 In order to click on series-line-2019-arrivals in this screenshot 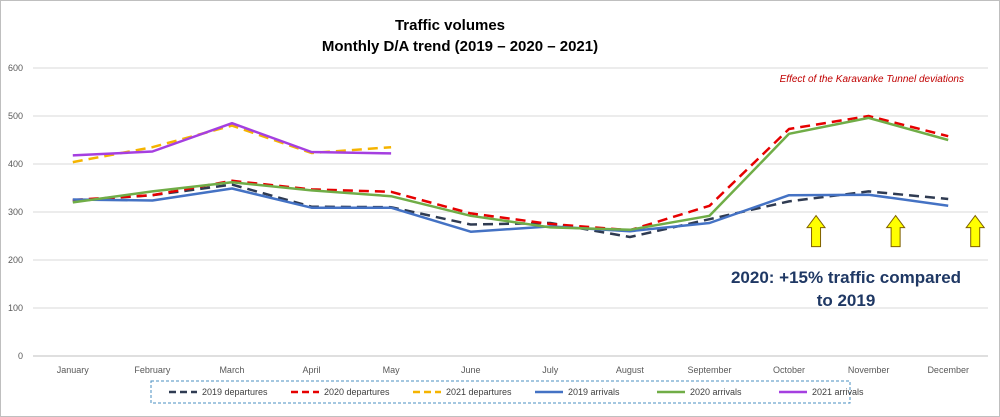, I will do `click(510, 210)`.